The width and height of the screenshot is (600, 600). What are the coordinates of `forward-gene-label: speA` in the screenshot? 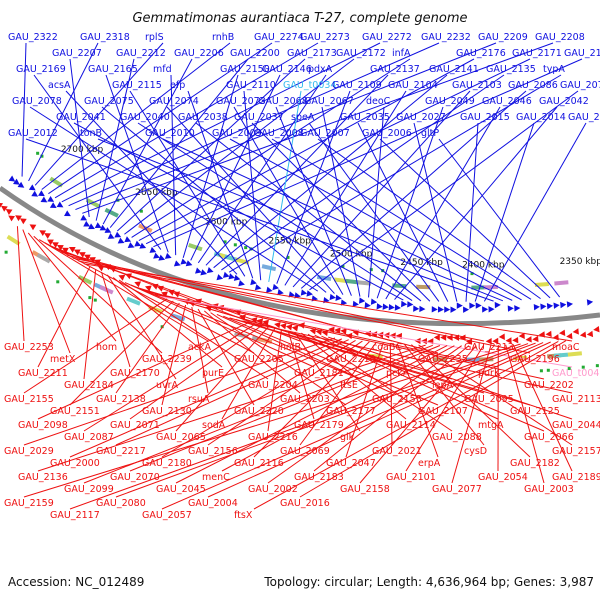 It's located at (303, 117).